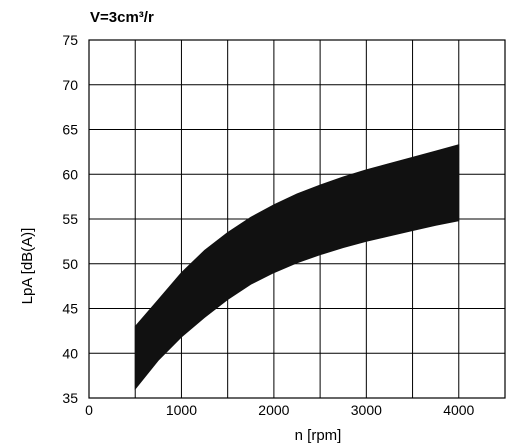 The image size is (522, 447). I want to click on y-tick-label: 35, so click(70, 398).